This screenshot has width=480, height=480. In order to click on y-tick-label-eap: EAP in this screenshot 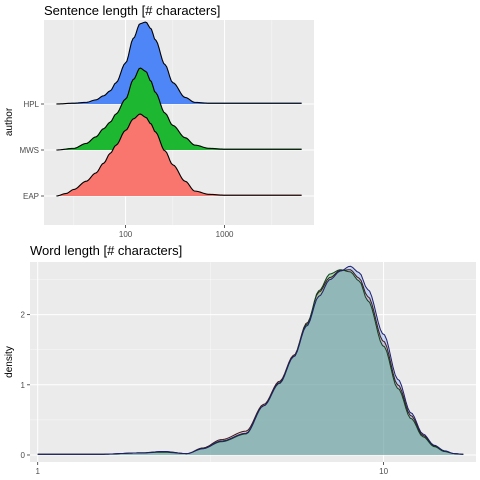, I will do `click(31, 196)`.